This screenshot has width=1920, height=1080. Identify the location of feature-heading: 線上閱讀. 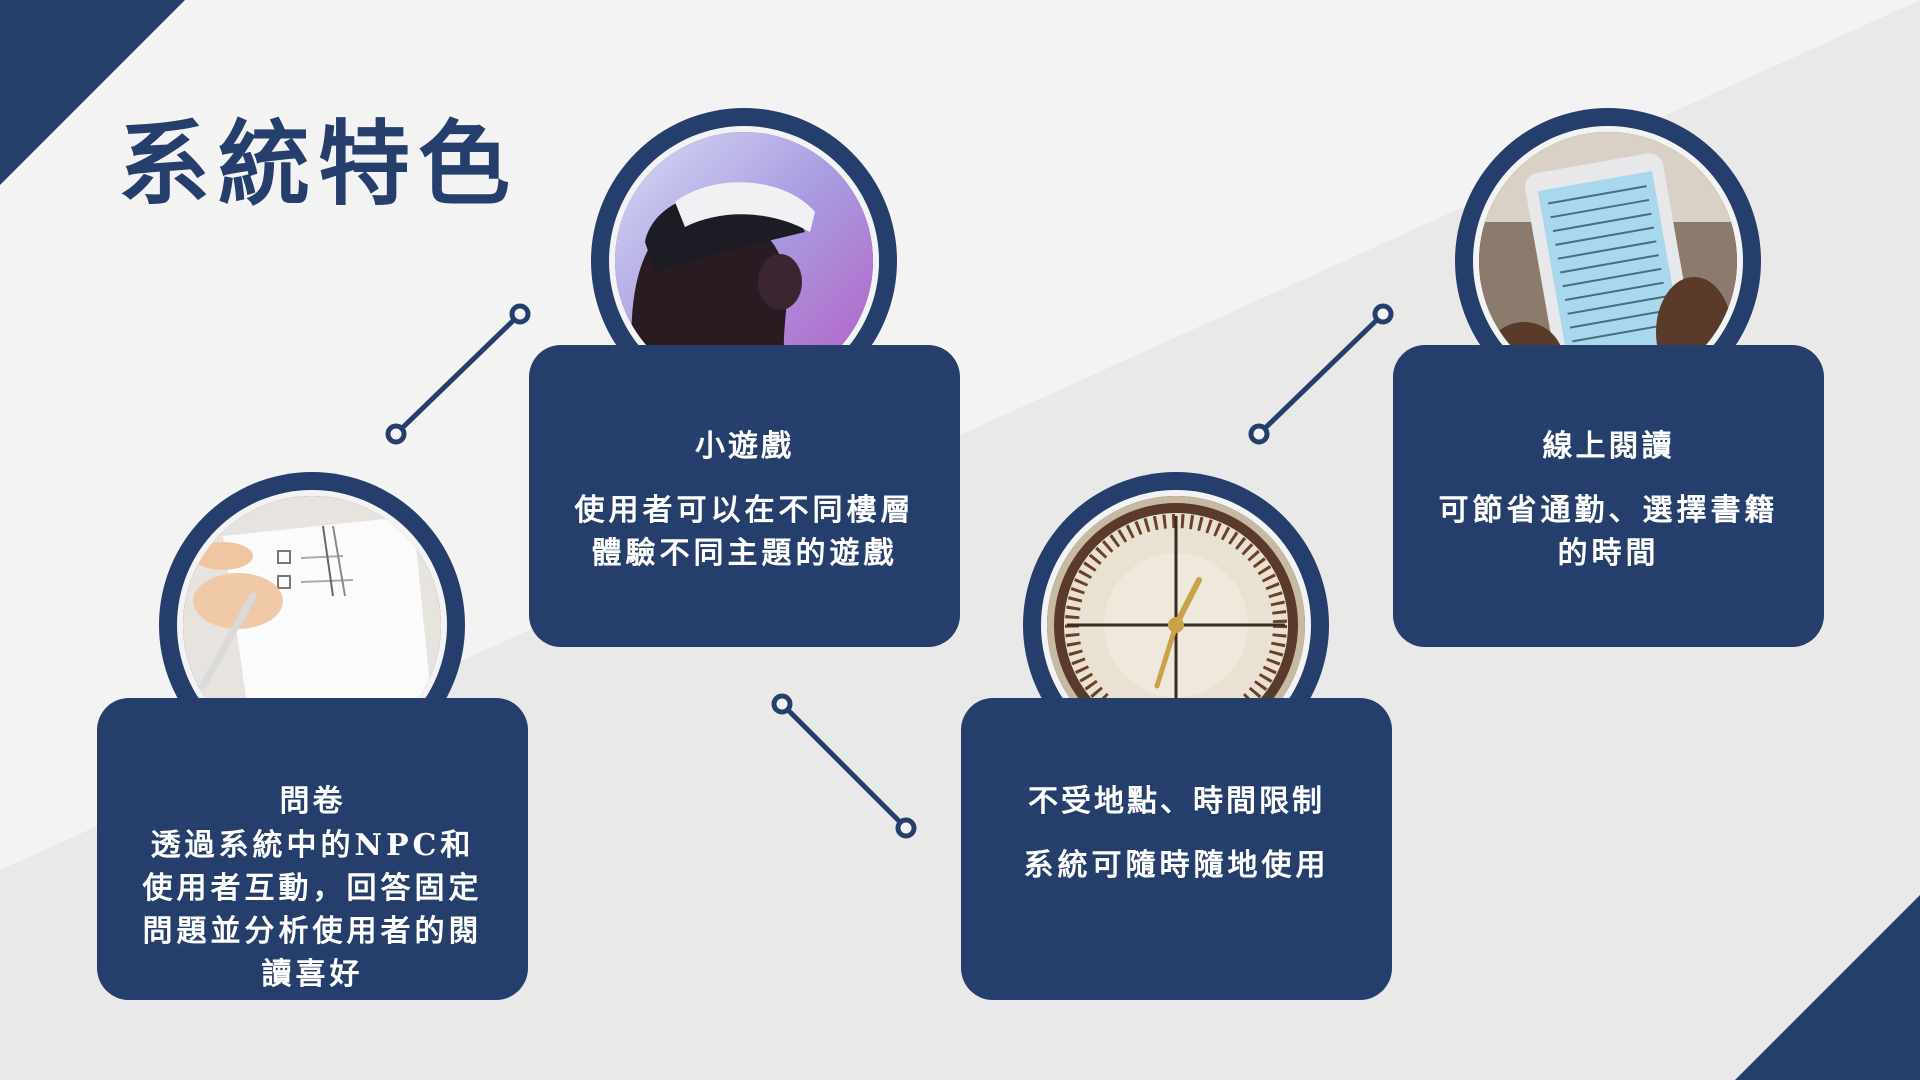
(1608, 446).